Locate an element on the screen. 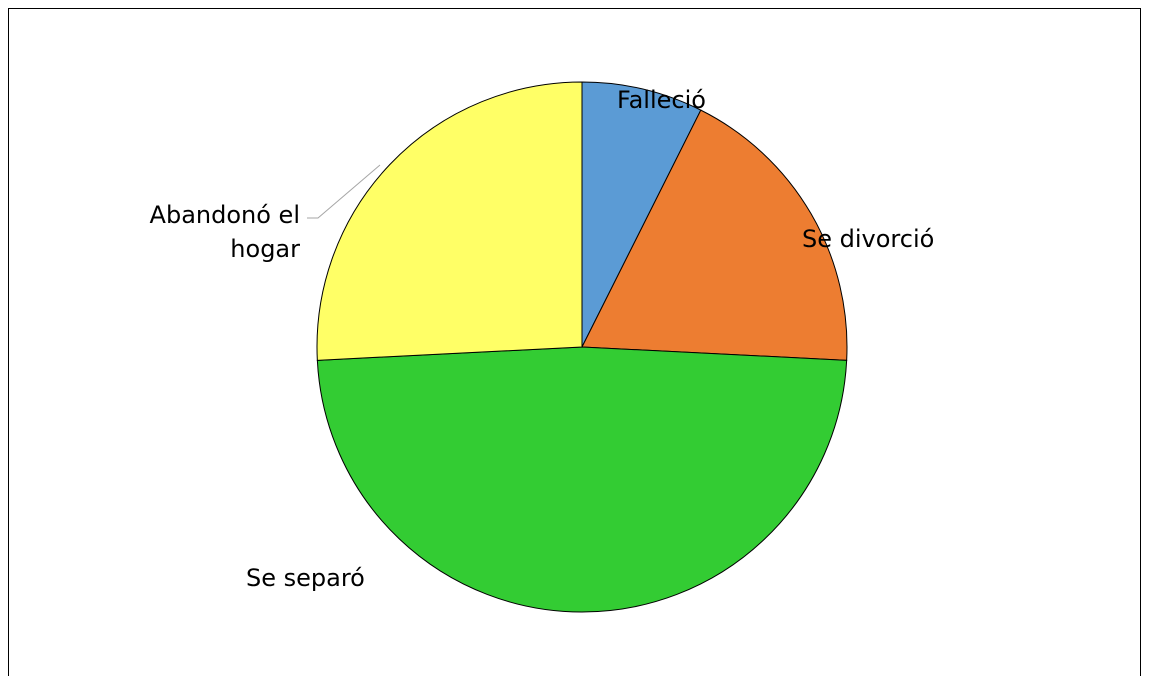 This screenshot has width=1149, height=676. slice-label: Abandonó el hogar is located at coordinates (224, 232).